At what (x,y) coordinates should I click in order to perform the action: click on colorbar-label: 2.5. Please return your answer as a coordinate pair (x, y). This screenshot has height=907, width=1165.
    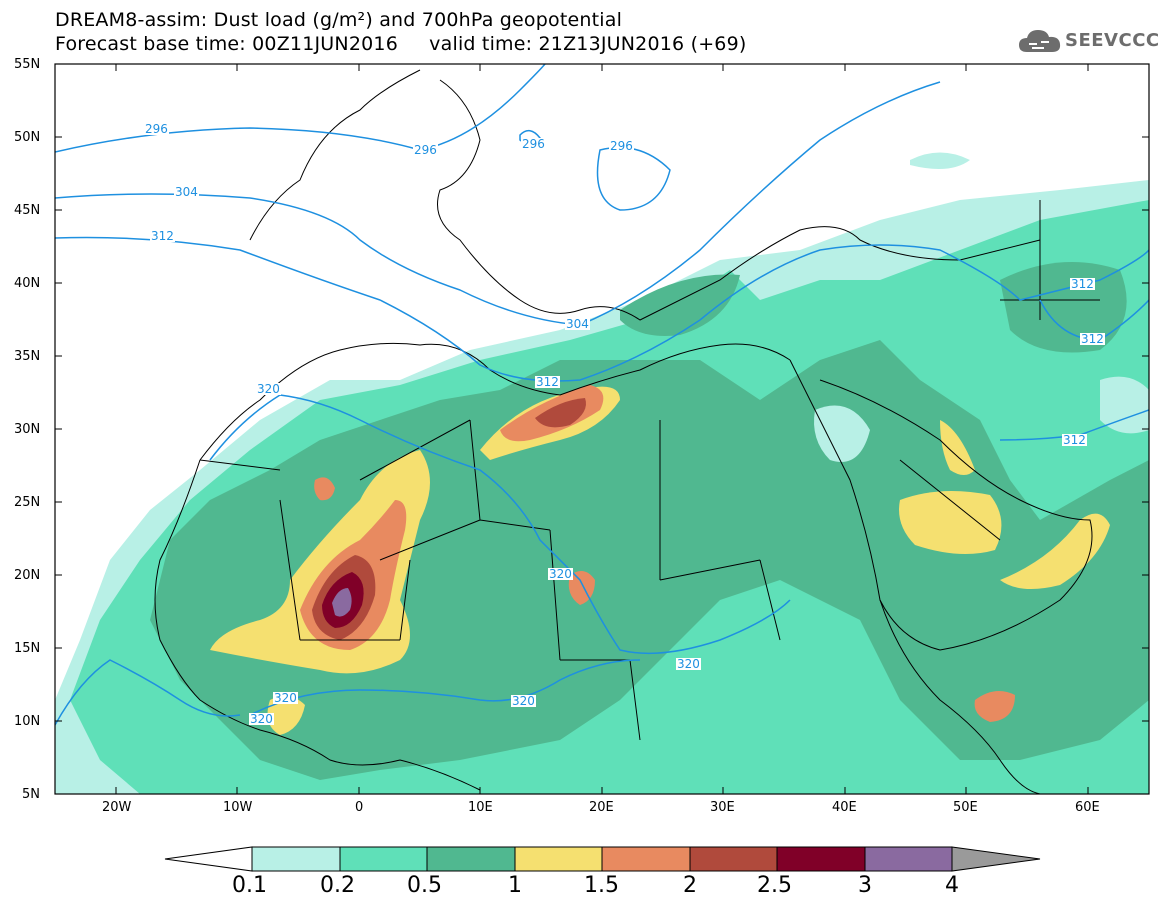
    Looking at the image, I should click on (774, 885).